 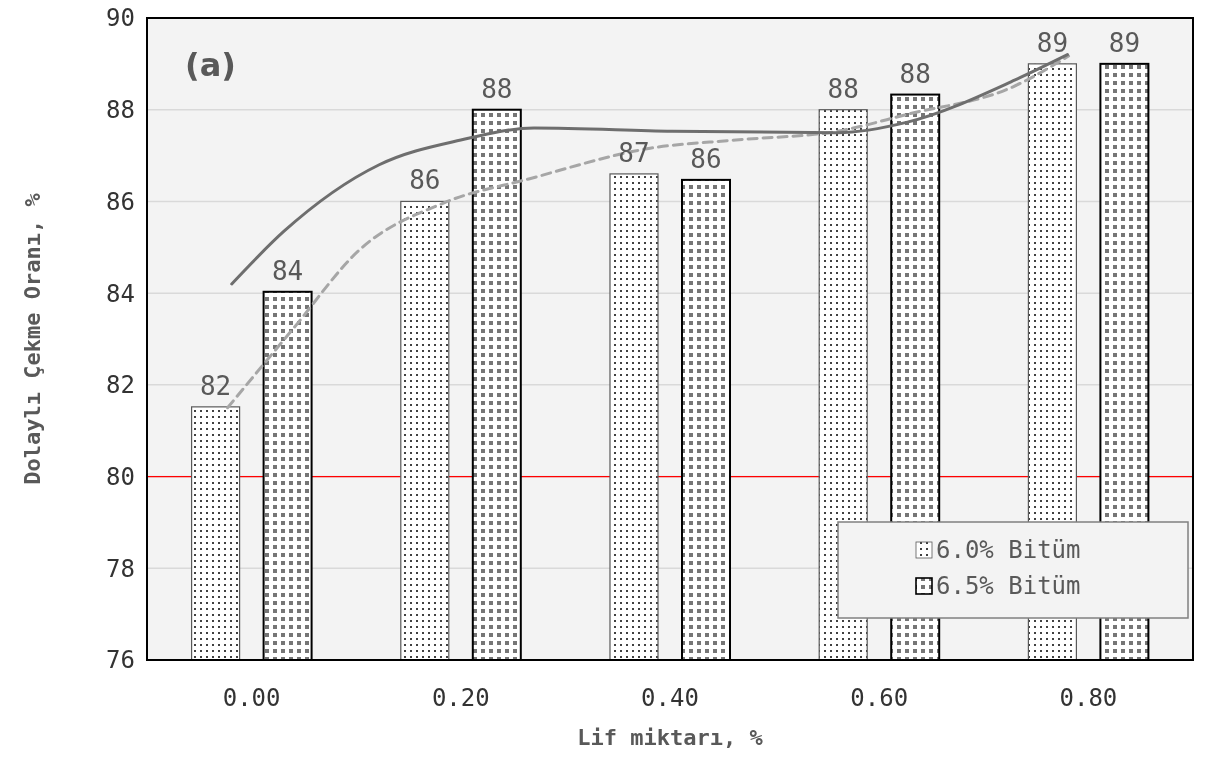 What do you see at coordinates (634, 152) in the screenshot?
I see `data-label: 87` at bounding box center [634, 152].